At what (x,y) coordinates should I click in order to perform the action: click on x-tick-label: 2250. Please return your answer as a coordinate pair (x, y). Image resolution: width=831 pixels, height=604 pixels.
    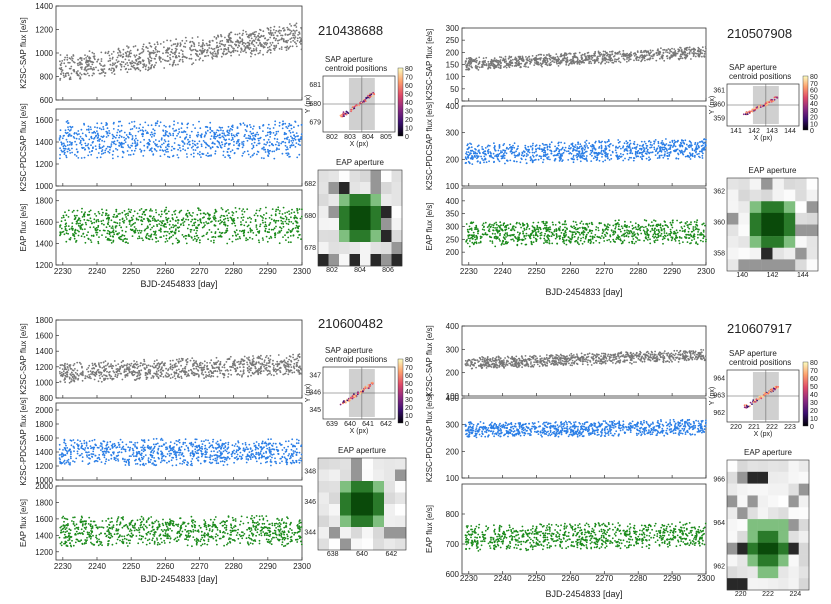
    Looking at the image, I should click on (131, 271).